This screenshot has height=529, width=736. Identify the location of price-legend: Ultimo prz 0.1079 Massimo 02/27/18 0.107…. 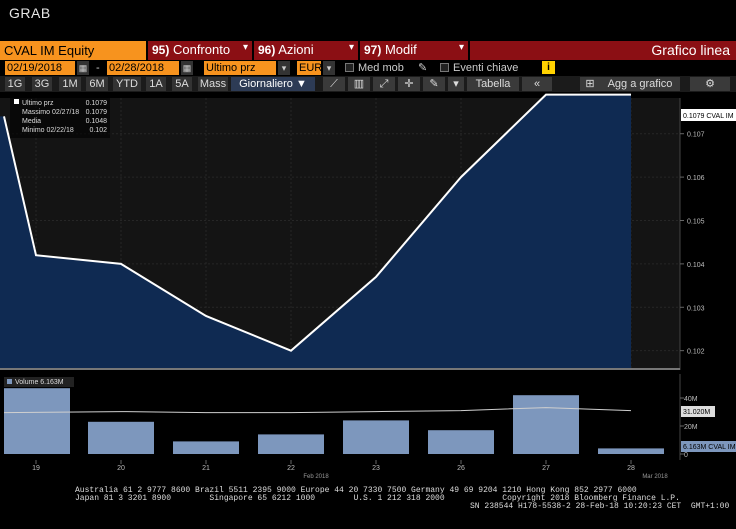
(60, 117).